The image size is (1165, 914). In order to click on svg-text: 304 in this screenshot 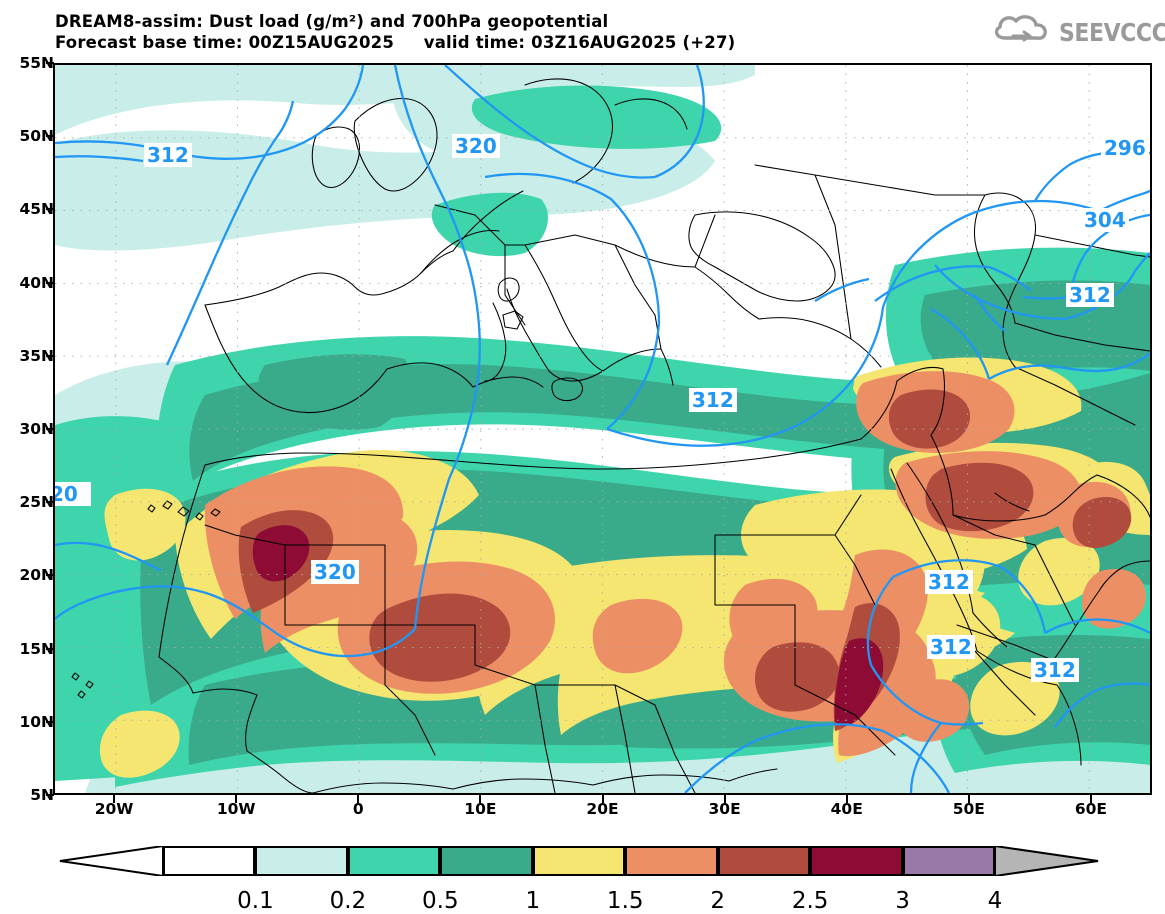, I will do `click(1105, 220)`.